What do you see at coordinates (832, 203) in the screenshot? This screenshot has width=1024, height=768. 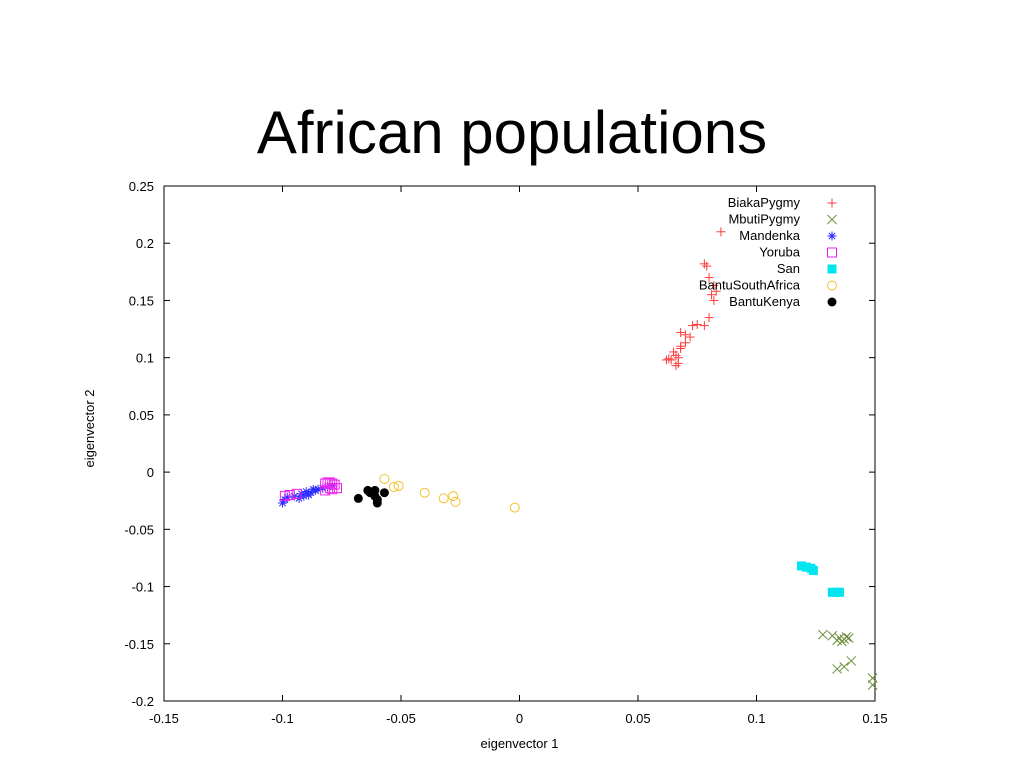 I see `legend-marker-biakapygmy` at bounding box center [832, 203].